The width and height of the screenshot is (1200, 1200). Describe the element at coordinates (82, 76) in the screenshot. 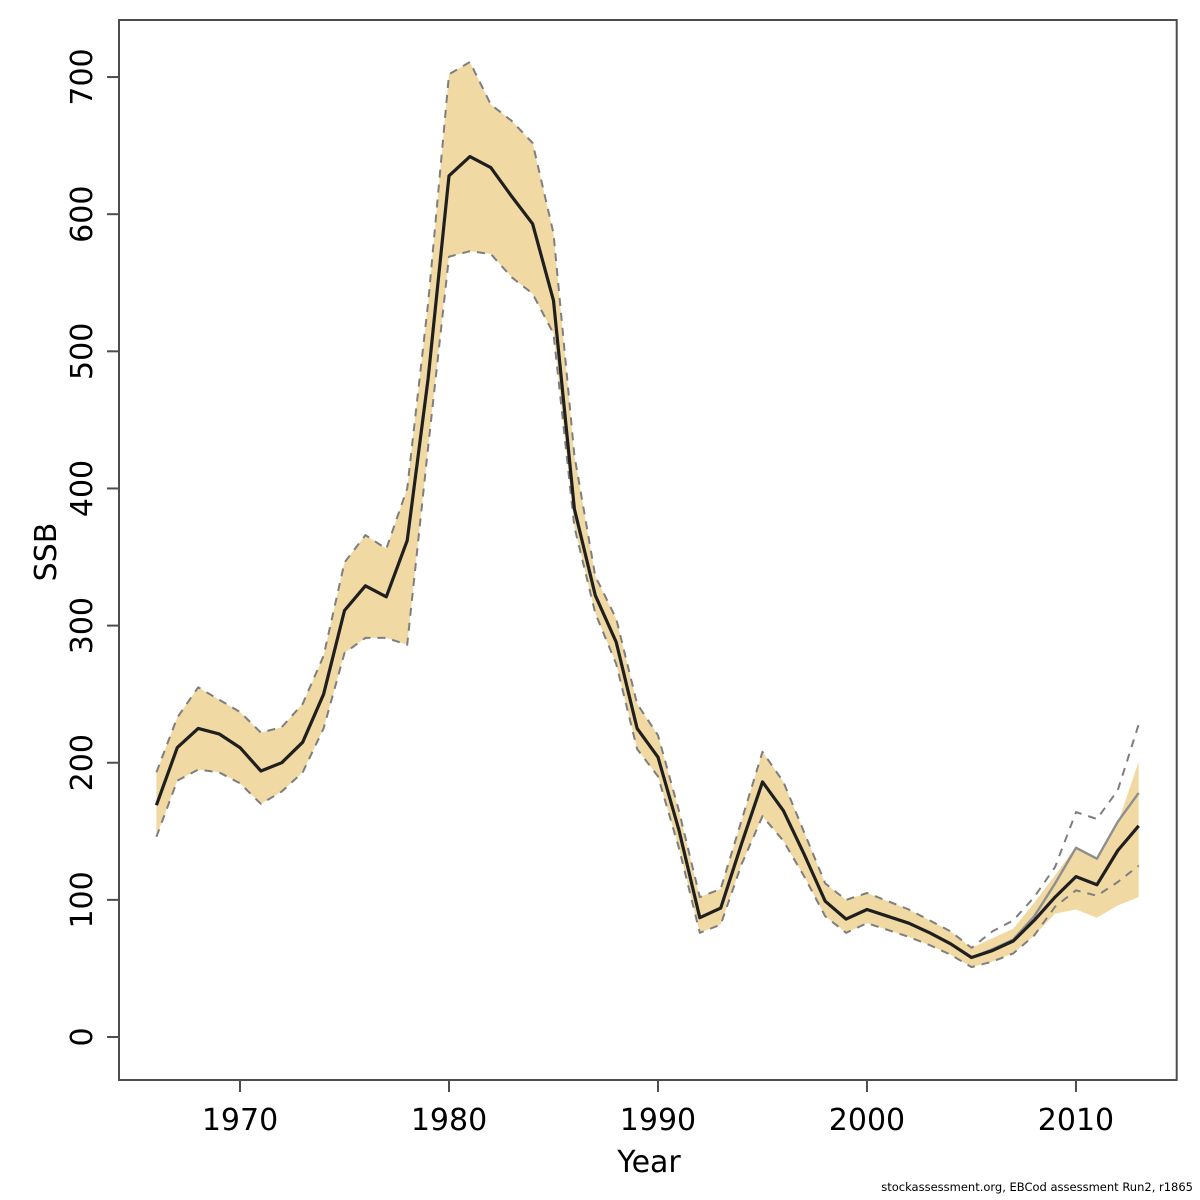

I see `y-tick-label: 700` at that location.